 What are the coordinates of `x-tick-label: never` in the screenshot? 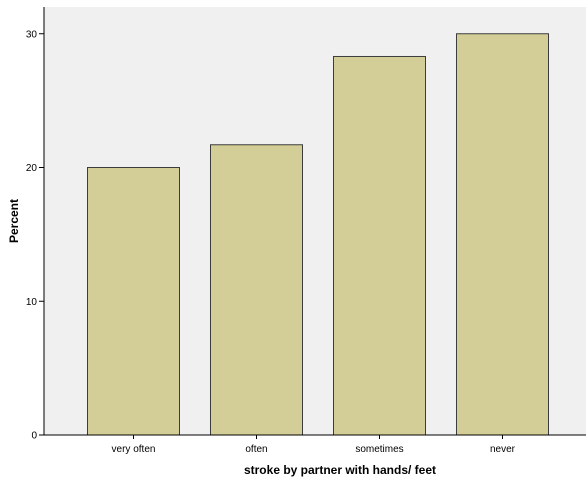 It's located at (503, 449).